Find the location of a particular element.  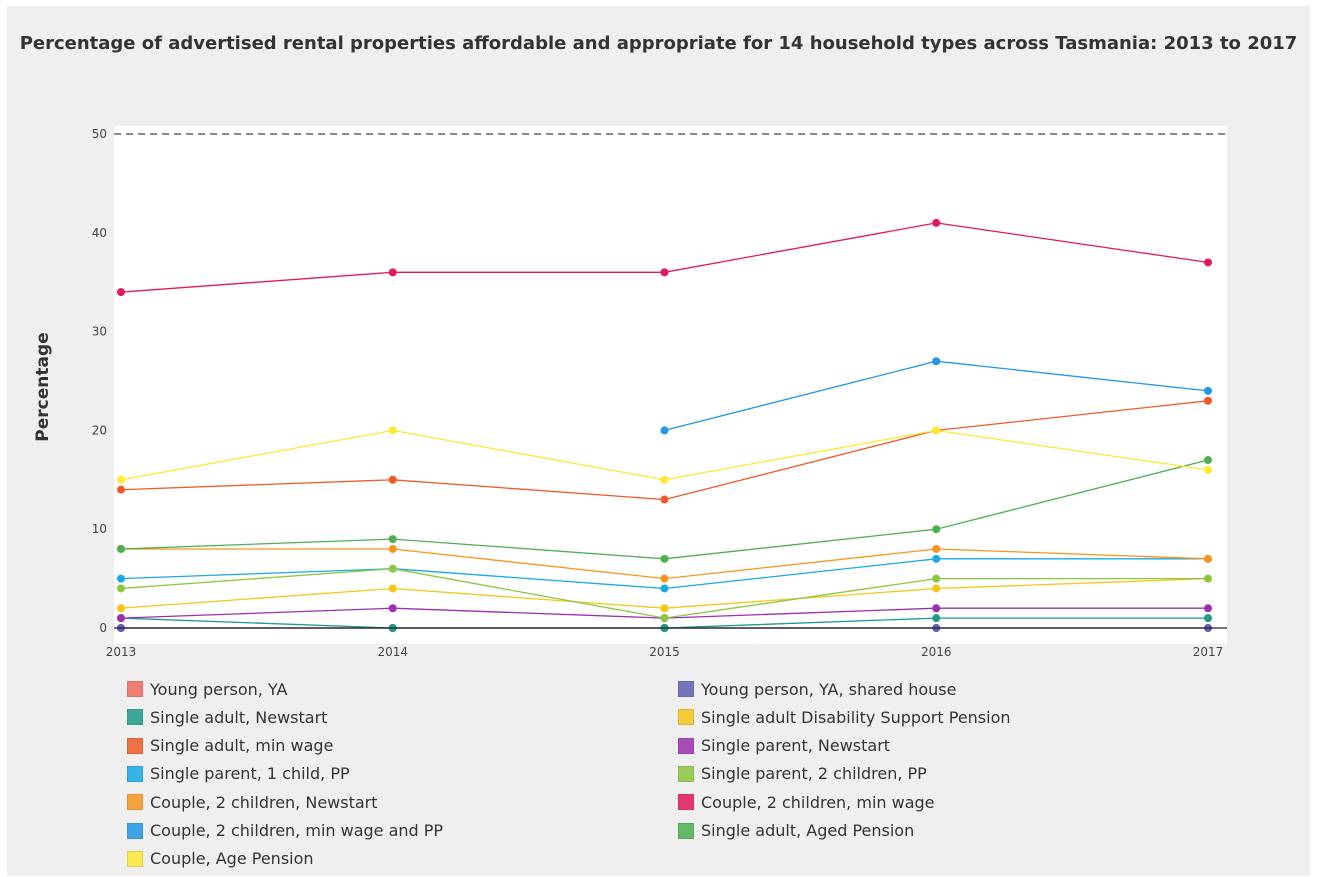

legend-label: Couple, 2 children, Newstart is located at coordinates (264, 802).